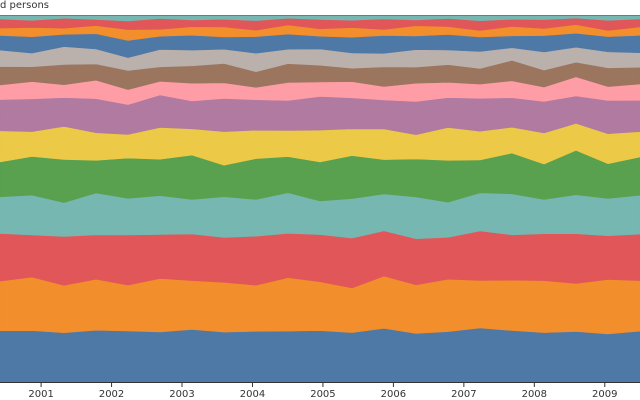 Image resolution: width=640 pixels, height=400 pixels. What do you see at coordinates (463, 394) in the screenshot?
I see `x-tick-label-2007: 2007` at bounding box center [463, 394].